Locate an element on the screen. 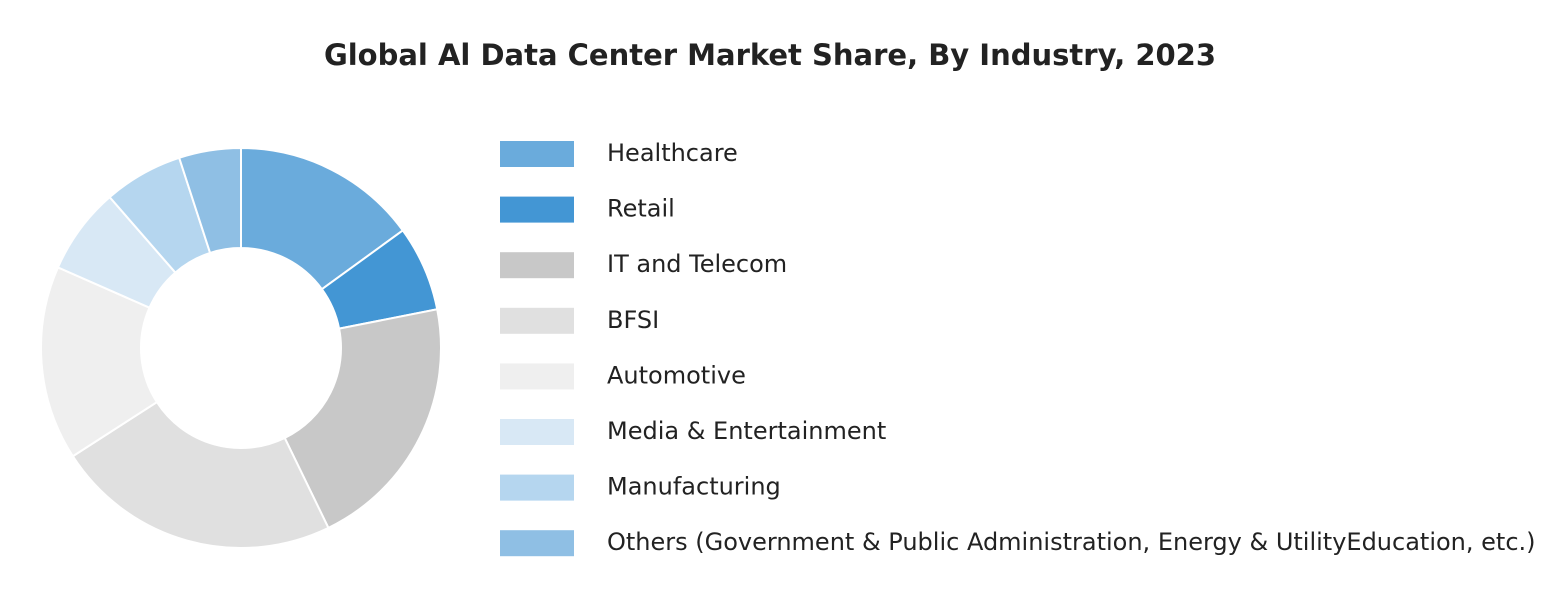 The image size is (1560, 603). legend-label: Media & Entertainment is located at coordinates (746, 431).